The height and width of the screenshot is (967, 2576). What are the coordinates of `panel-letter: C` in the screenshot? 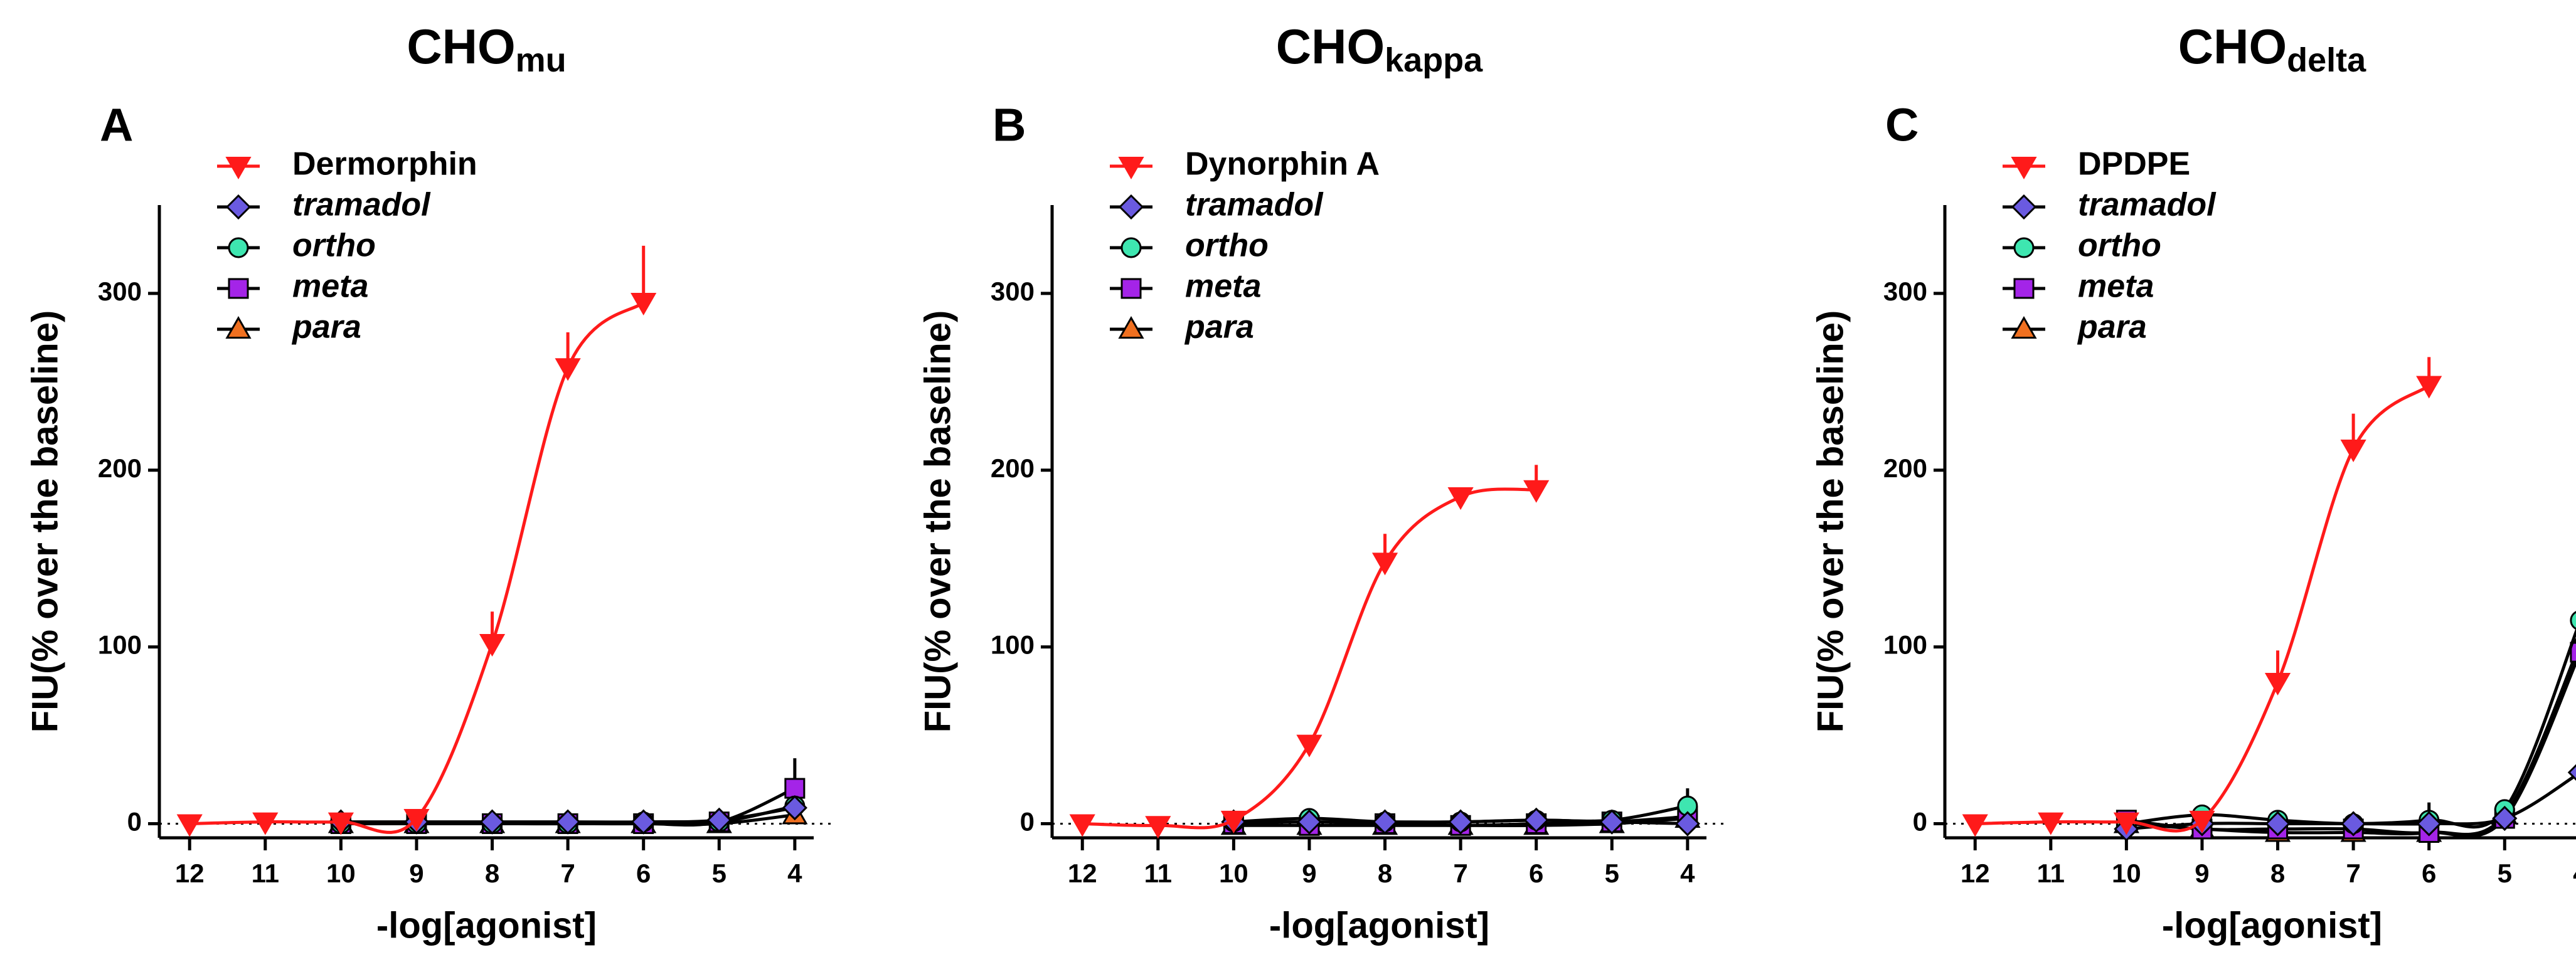 It's located at (1902, 125).